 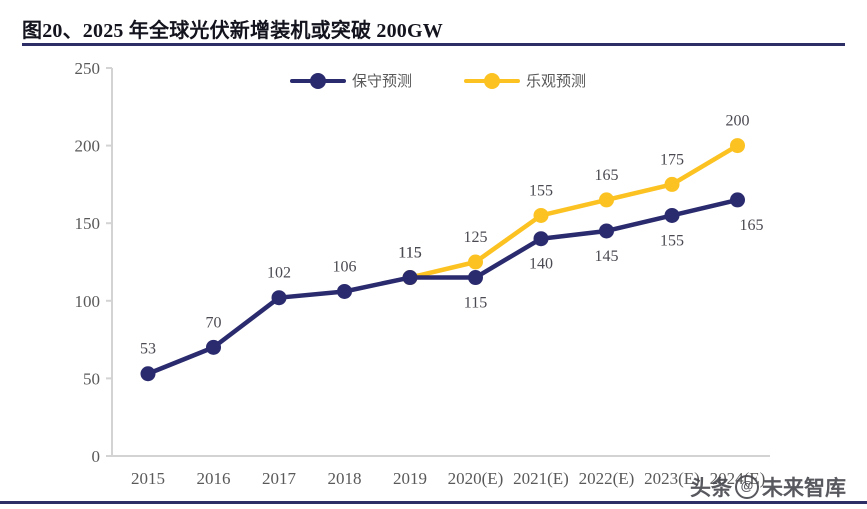 What do you see at coordinates (214, 478) in the screenshot?
I see `x-tick-label: 2016` at bounding box center [214, 478].